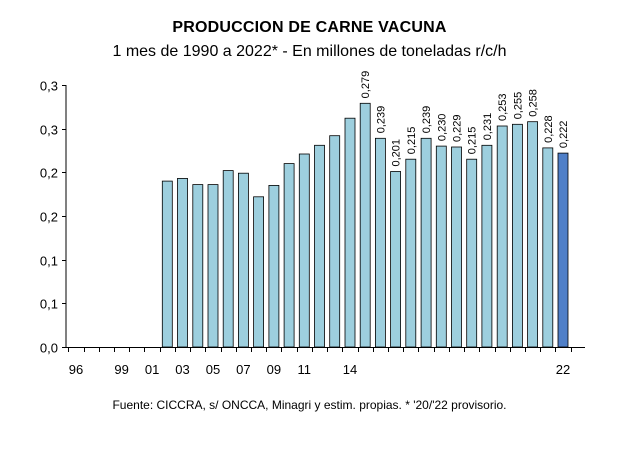 This screenshot has width=619, height=449. What do you see at coordinates (182, 369) in the screenshot?
I see `x-tick-label: 03` at bounding box center [182, 369].